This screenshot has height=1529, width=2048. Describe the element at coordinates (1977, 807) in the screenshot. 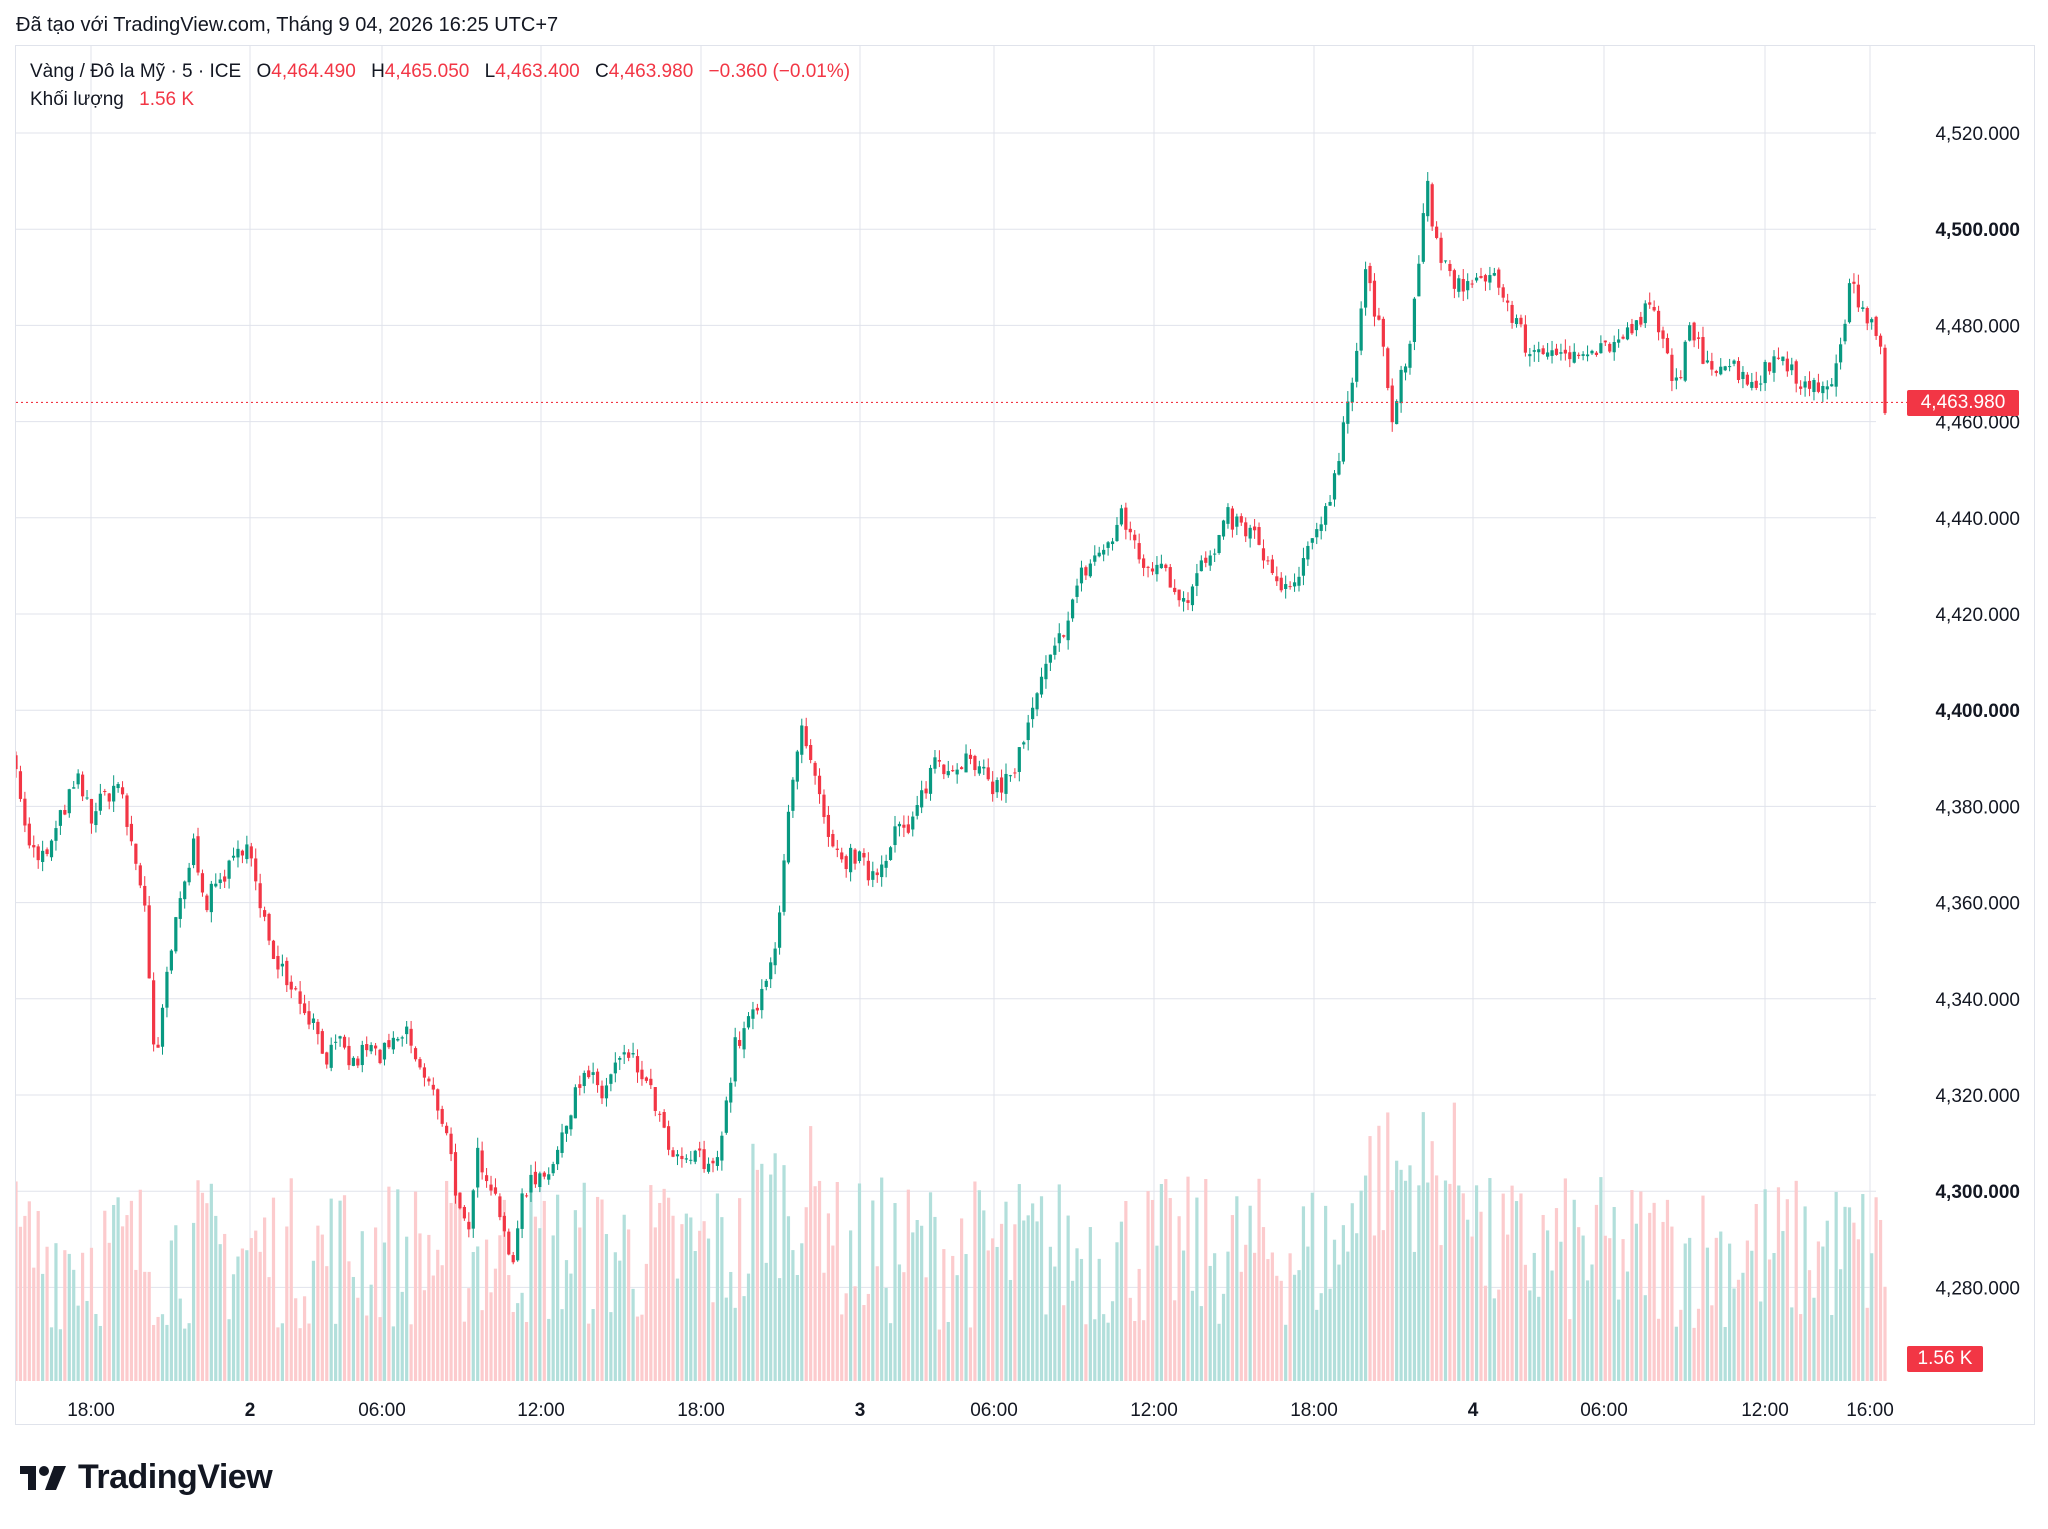

I see `y-tick-label: 4,380.000` at that location.